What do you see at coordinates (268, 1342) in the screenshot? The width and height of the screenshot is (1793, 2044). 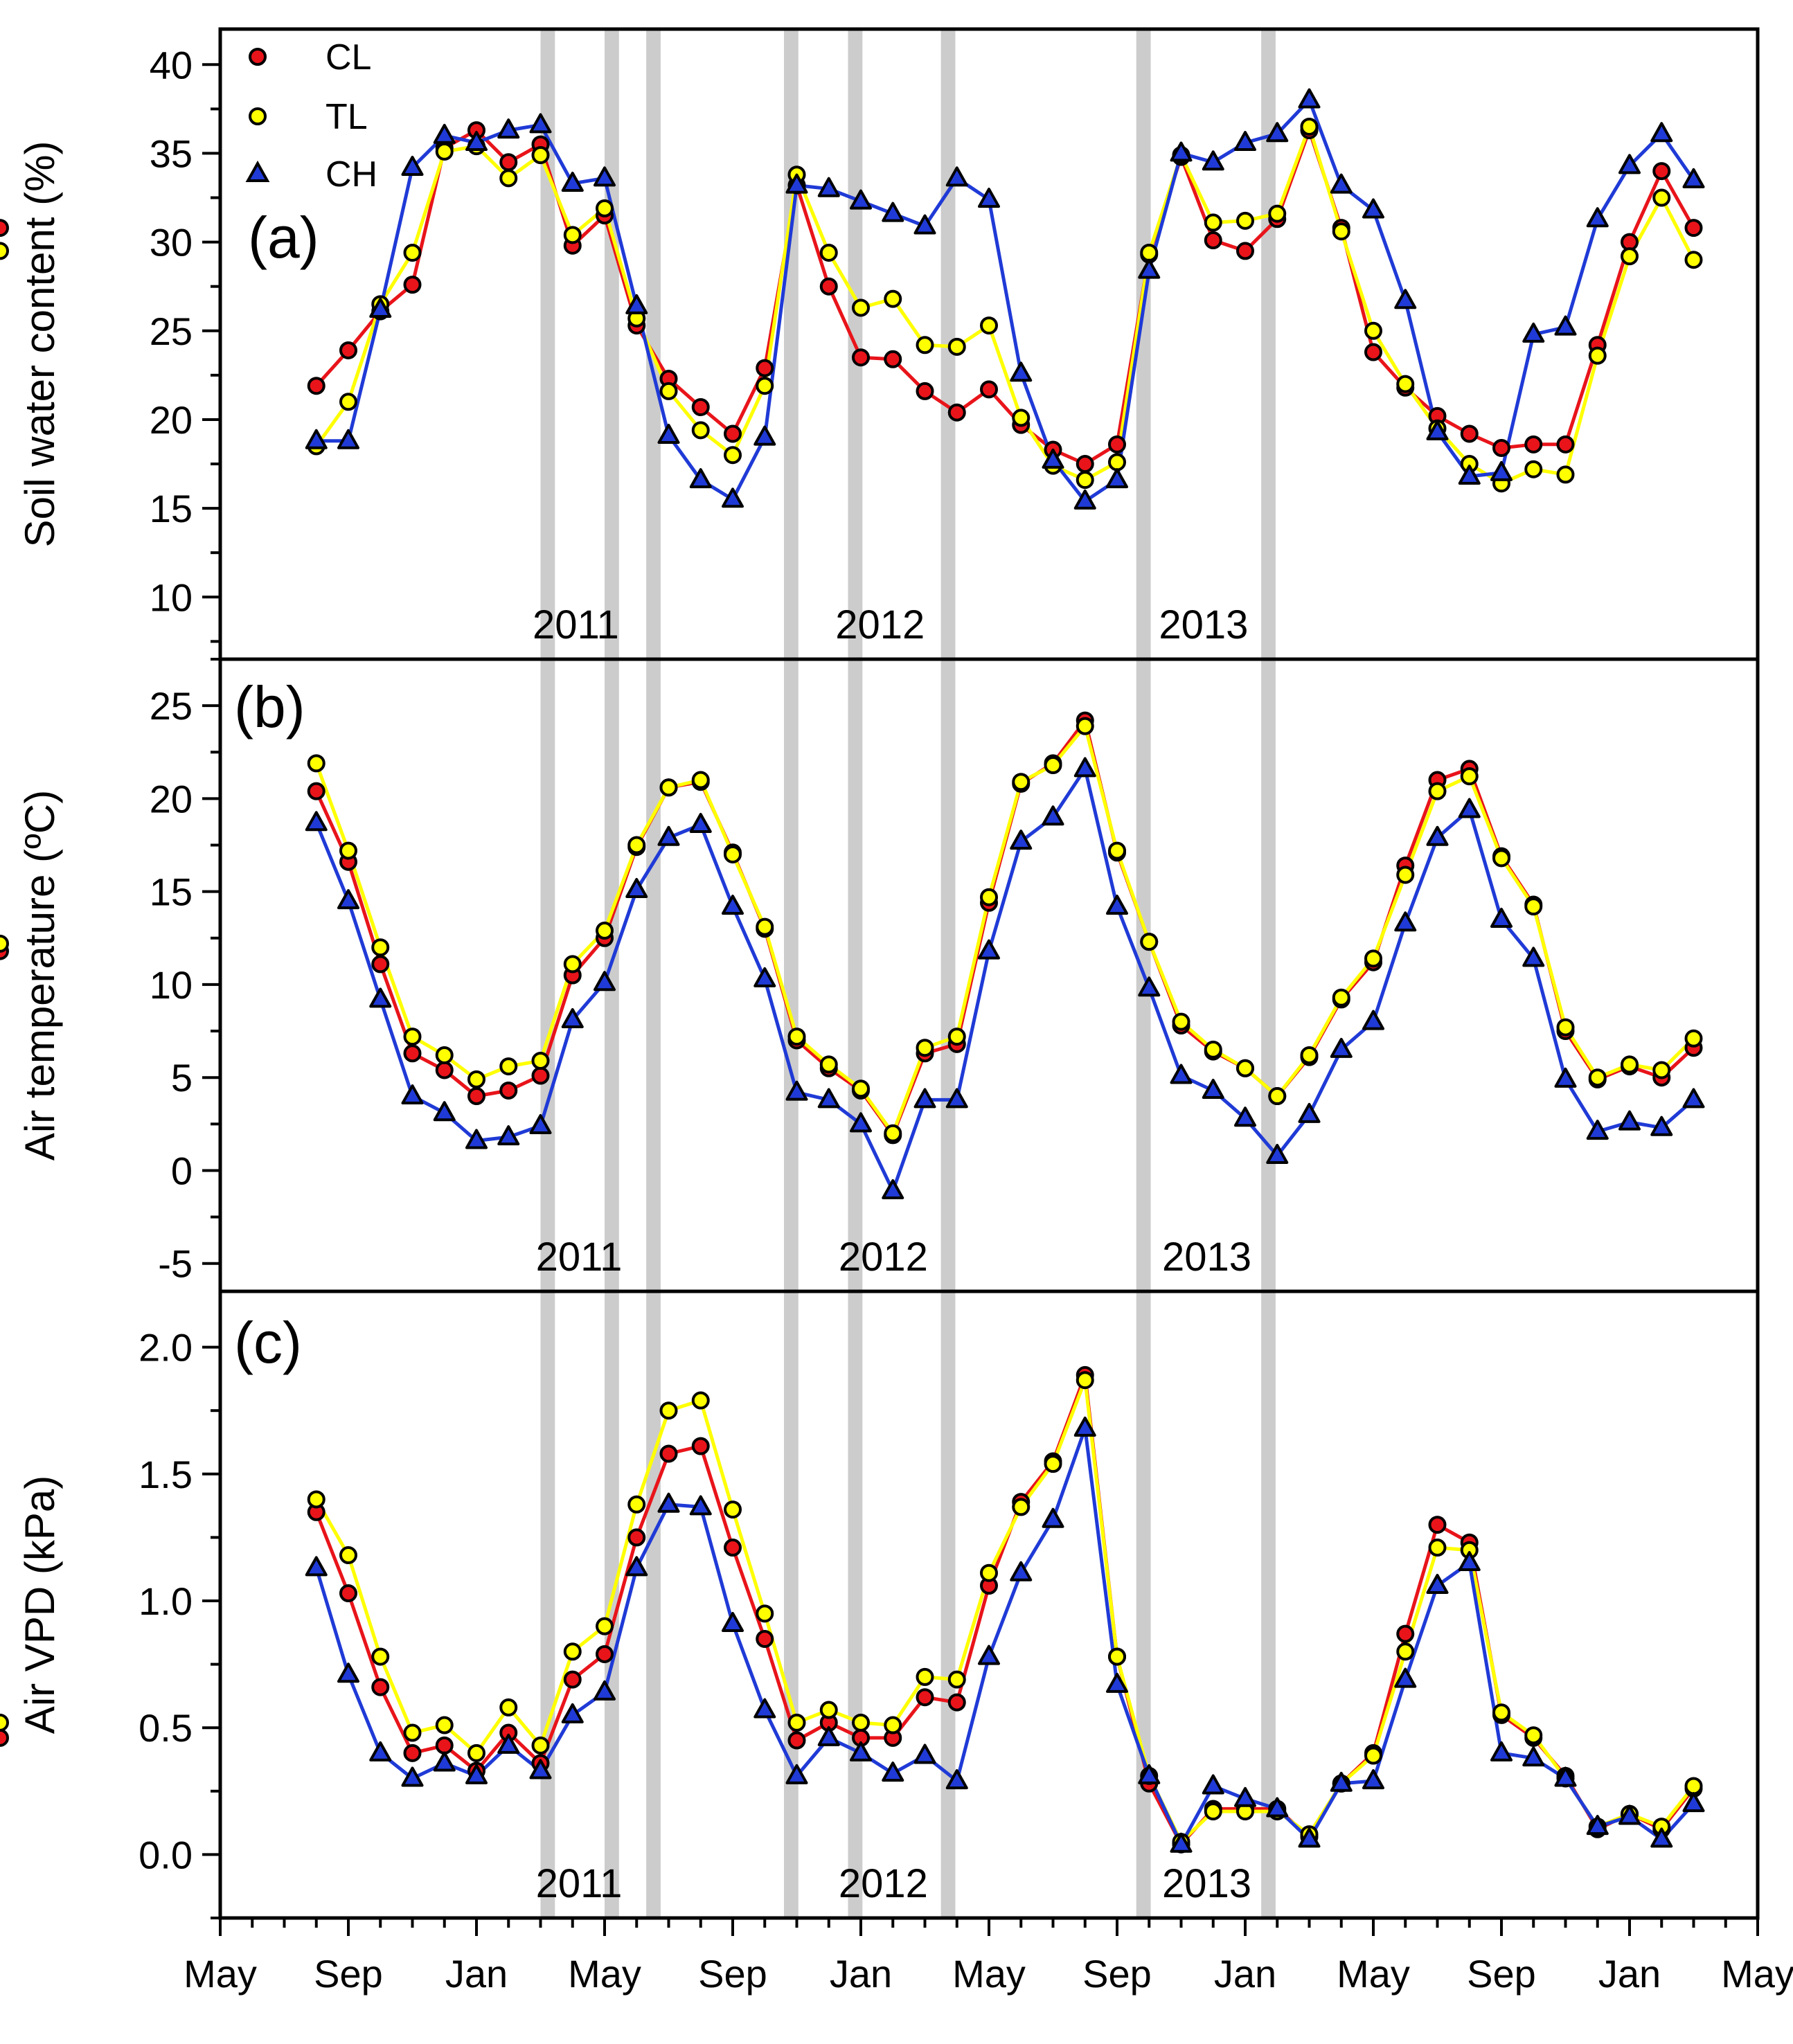 I see `panel-c-letter: (c)` at bounding box center [268, 1342].